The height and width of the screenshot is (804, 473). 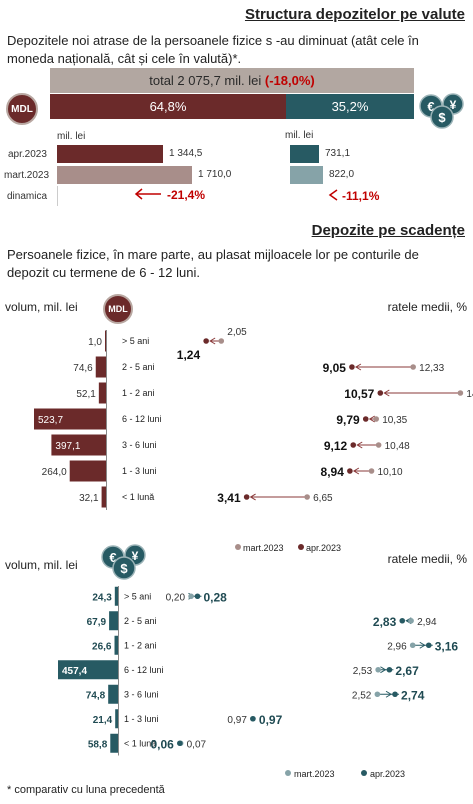 I want to click on rate-label-mart: 0,07, so click(x=197, y=744).